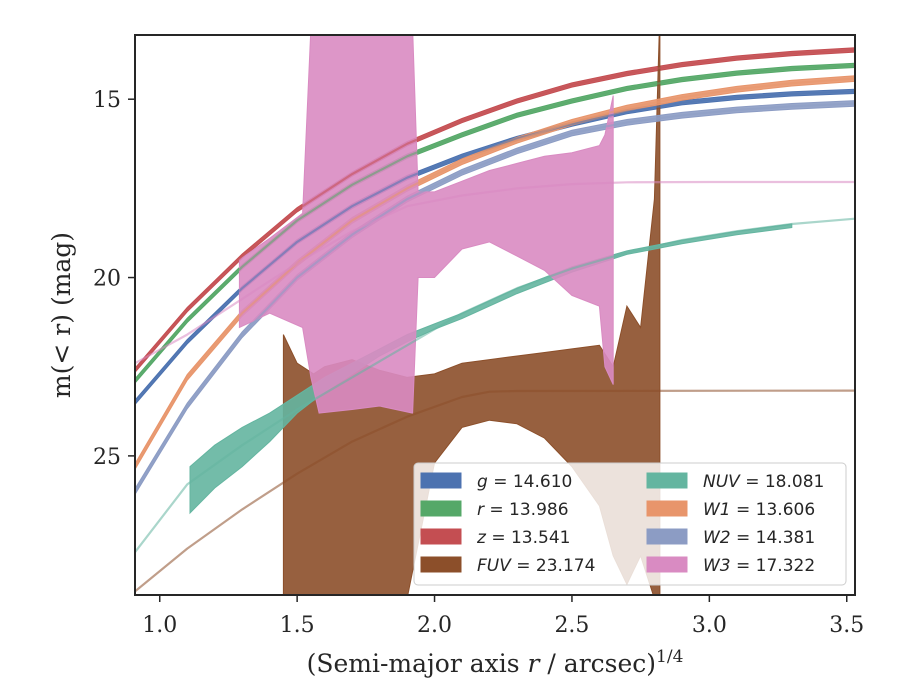 This screenshot has height=700, width=900. What do you see at coordinates (571, 625) in the screenshot?
I see `x-tick-label: 2.5` at bounding box center [571, 625].